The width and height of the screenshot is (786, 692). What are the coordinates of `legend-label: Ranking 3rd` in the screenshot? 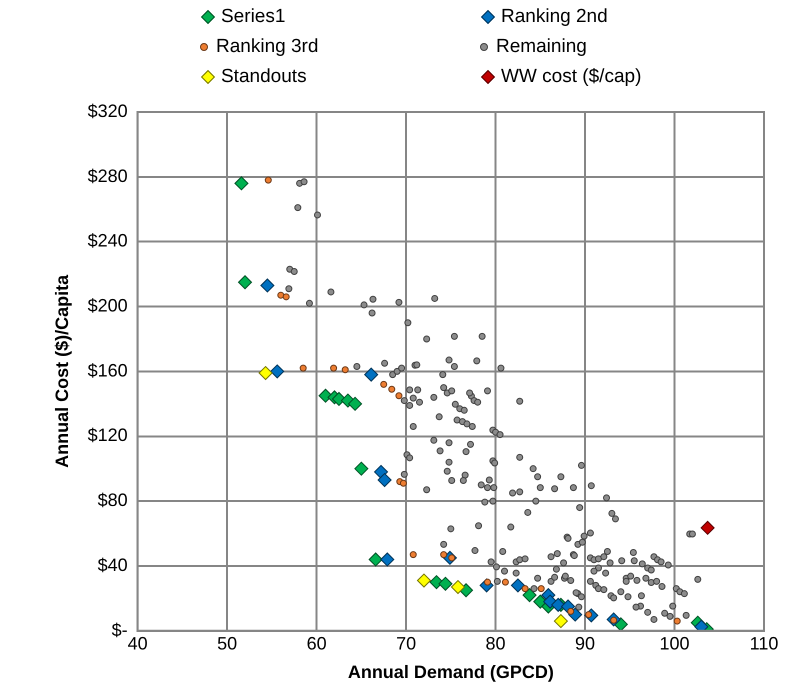 It's located at (267, 47).